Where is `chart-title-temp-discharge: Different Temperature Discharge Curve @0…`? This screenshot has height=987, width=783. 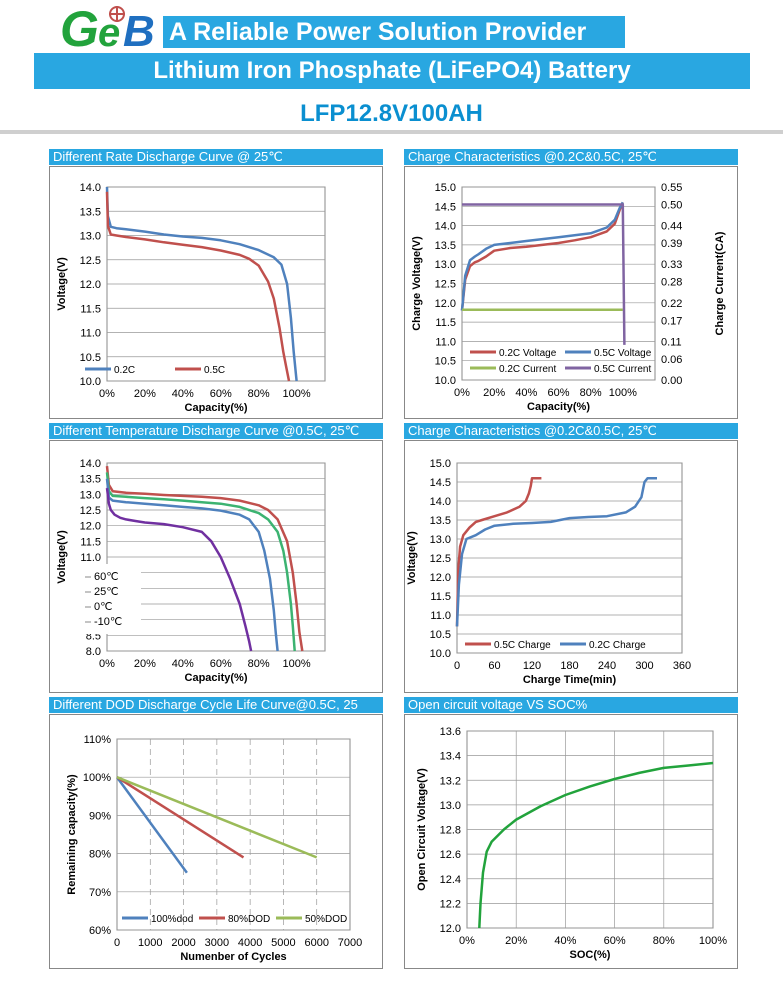 chart-title-temp-discharge: Different Temperature Discharge Curve @0… is located at coordinates (216, 431).